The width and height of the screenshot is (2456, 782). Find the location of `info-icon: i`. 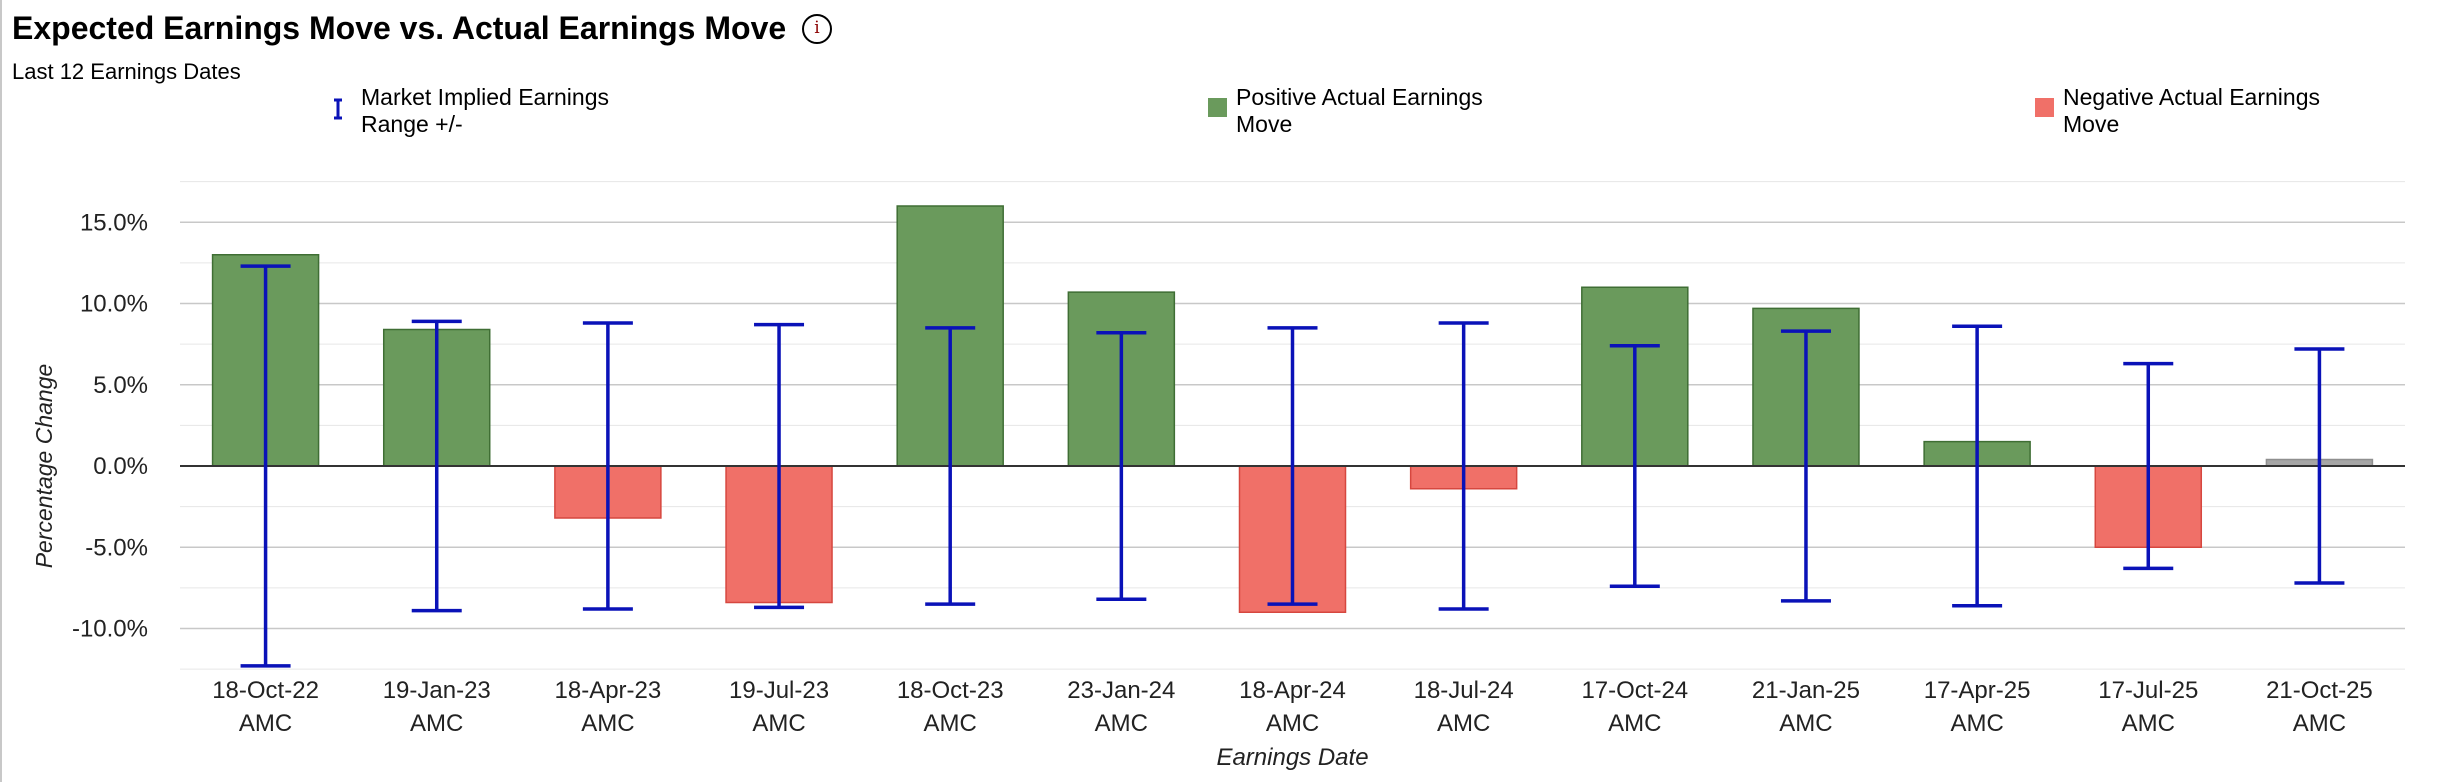

info-icon: i is located at coordinates (817, 29).